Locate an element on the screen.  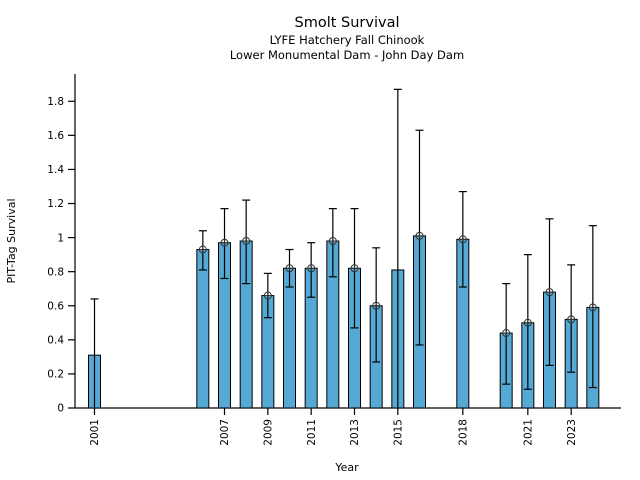
x-tick-label: 2013 is located at coordinates (355, 432).